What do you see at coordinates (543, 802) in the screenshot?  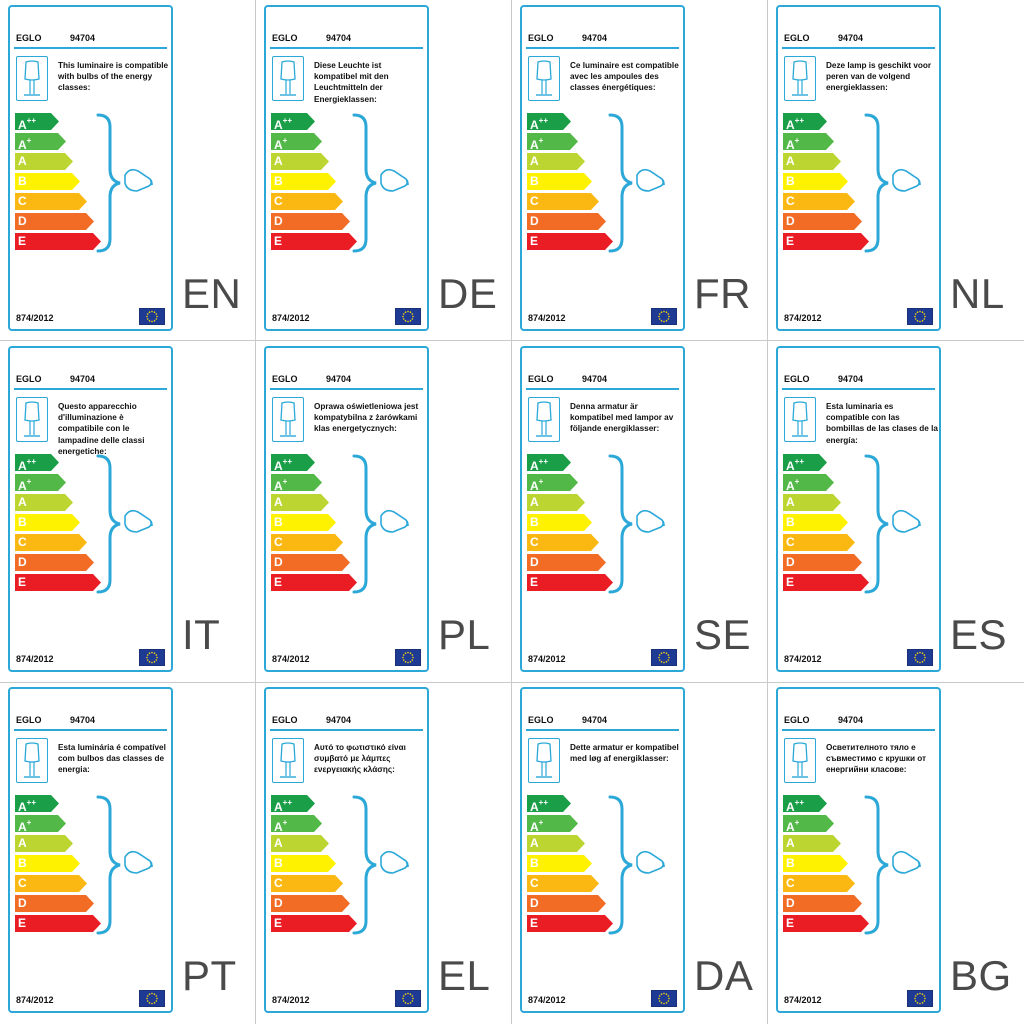 I see `energy-class-superscript: ++` at bounding box center [543, 802].